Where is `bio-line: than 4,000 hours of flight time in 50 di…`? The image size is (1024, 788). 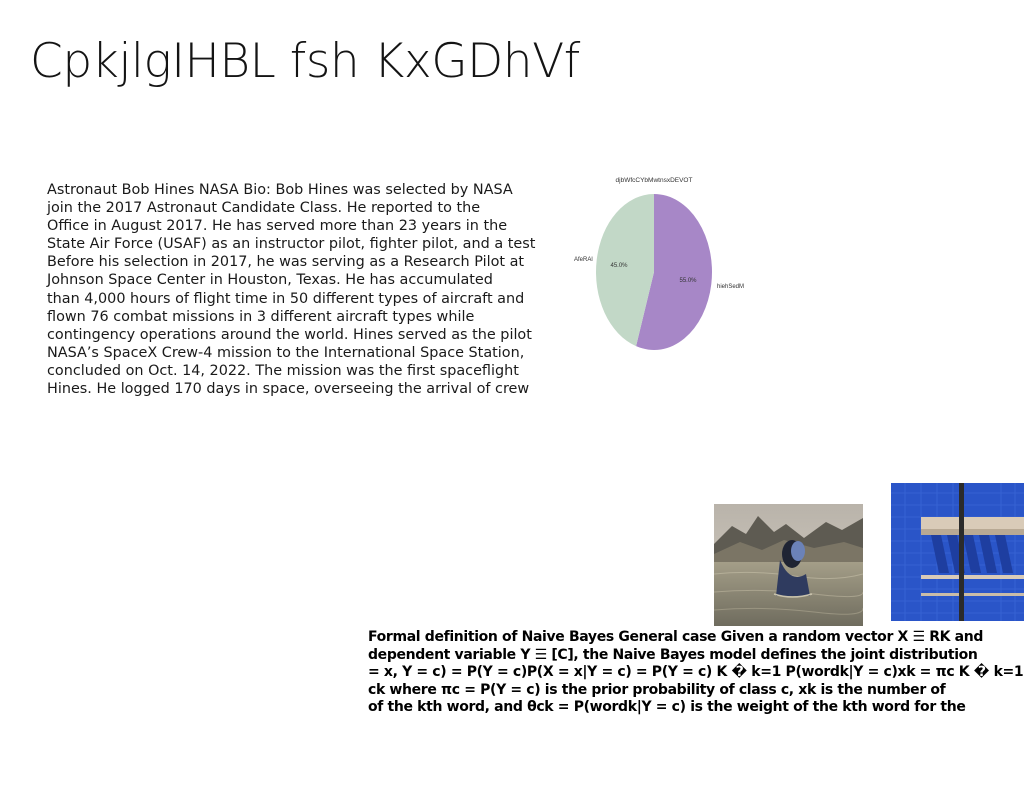
bio-line: than 4,000 hours of flight time in 50 di… is located at coordinates (286, 298).